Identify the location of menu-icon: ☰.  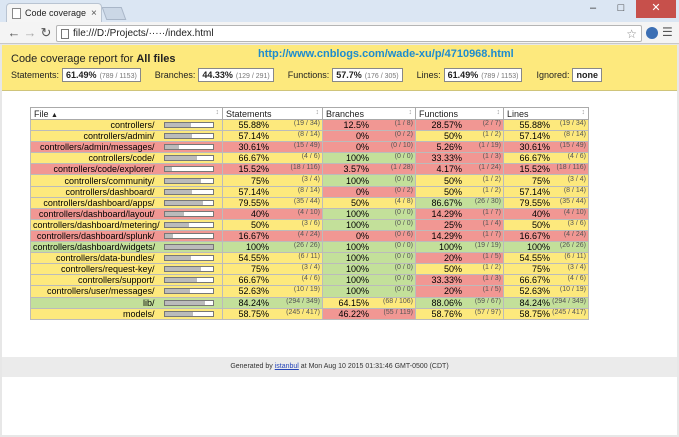
(667, 32).